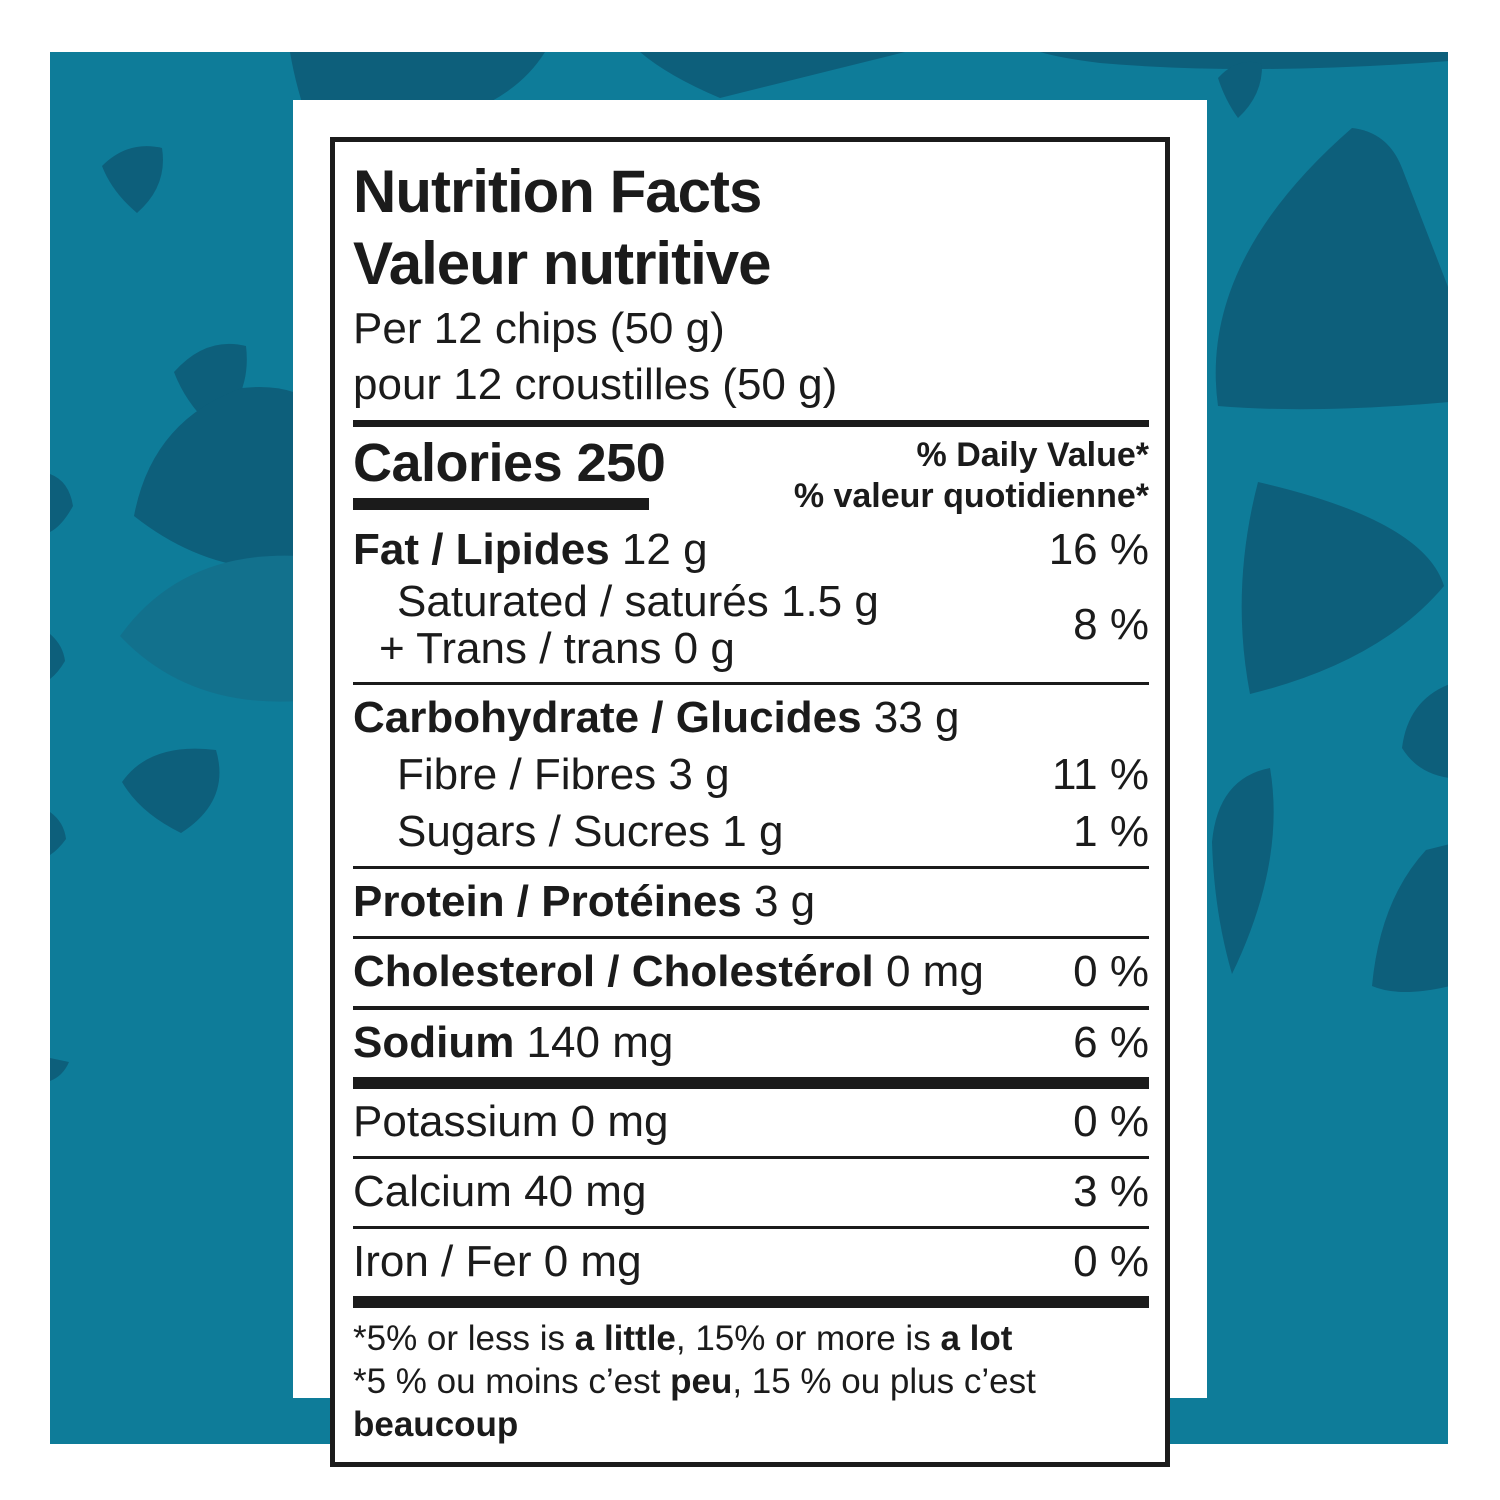 The width and height of the screenshot is (1500, 1500). What do you see at coordinates (539, 328) in the screenshot?
I see `serving-size-english: Per 12 chips (50 g)` at bounding box center [539, 328].